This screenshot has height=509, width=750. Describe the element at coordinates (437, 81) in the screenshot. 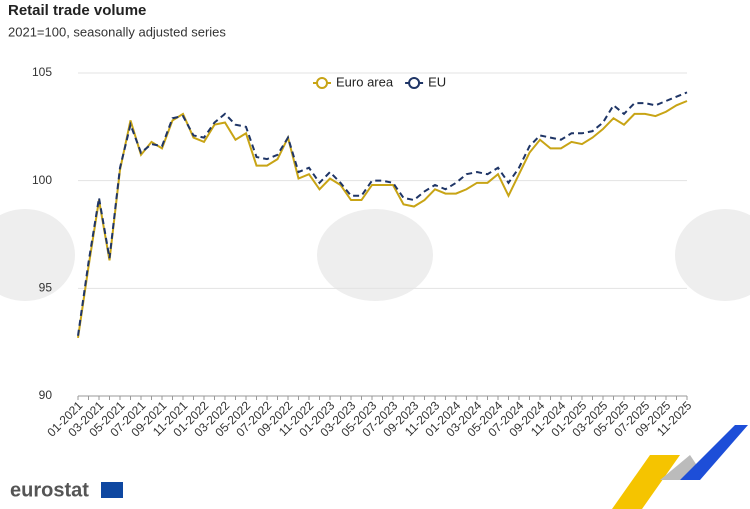

I see `legend-label: EU` at that location.